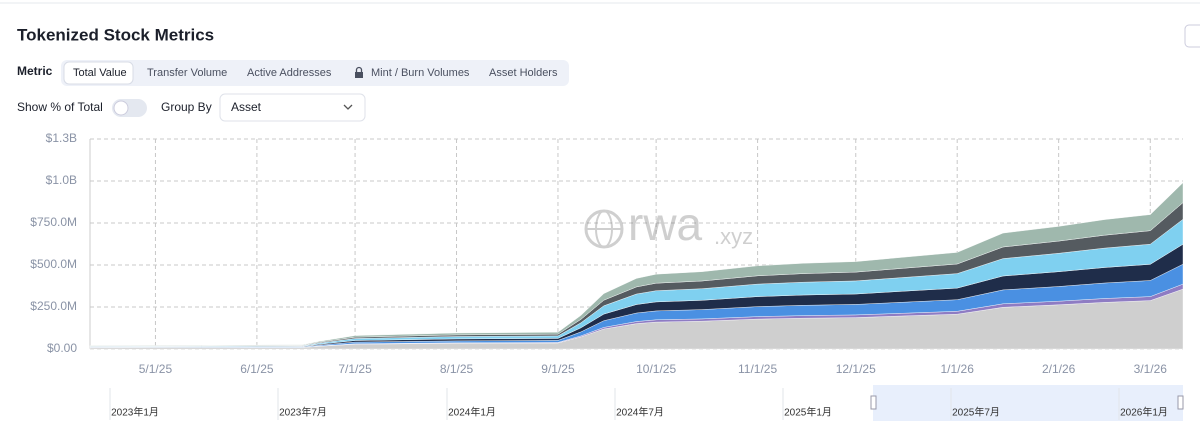 Image resolution: width=1200 pixels, height=443 pixels. What do you see at coordinates (457, 369) in the screenshot?
I see `x-tick-label: 8/1/25` at bounding box center [457, 369].